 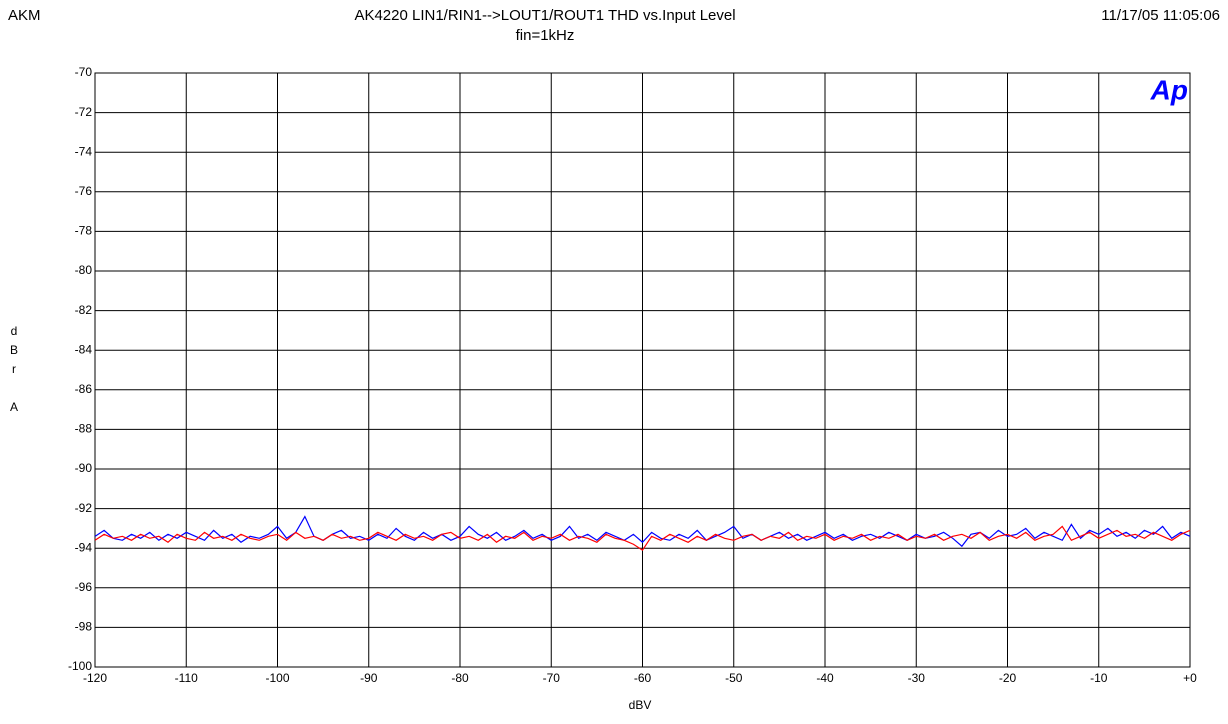 What do you see at coordinates (1099, 678) in the screenshot?
I see `x-tick-label: -10` at bounding box center [1099, 678].